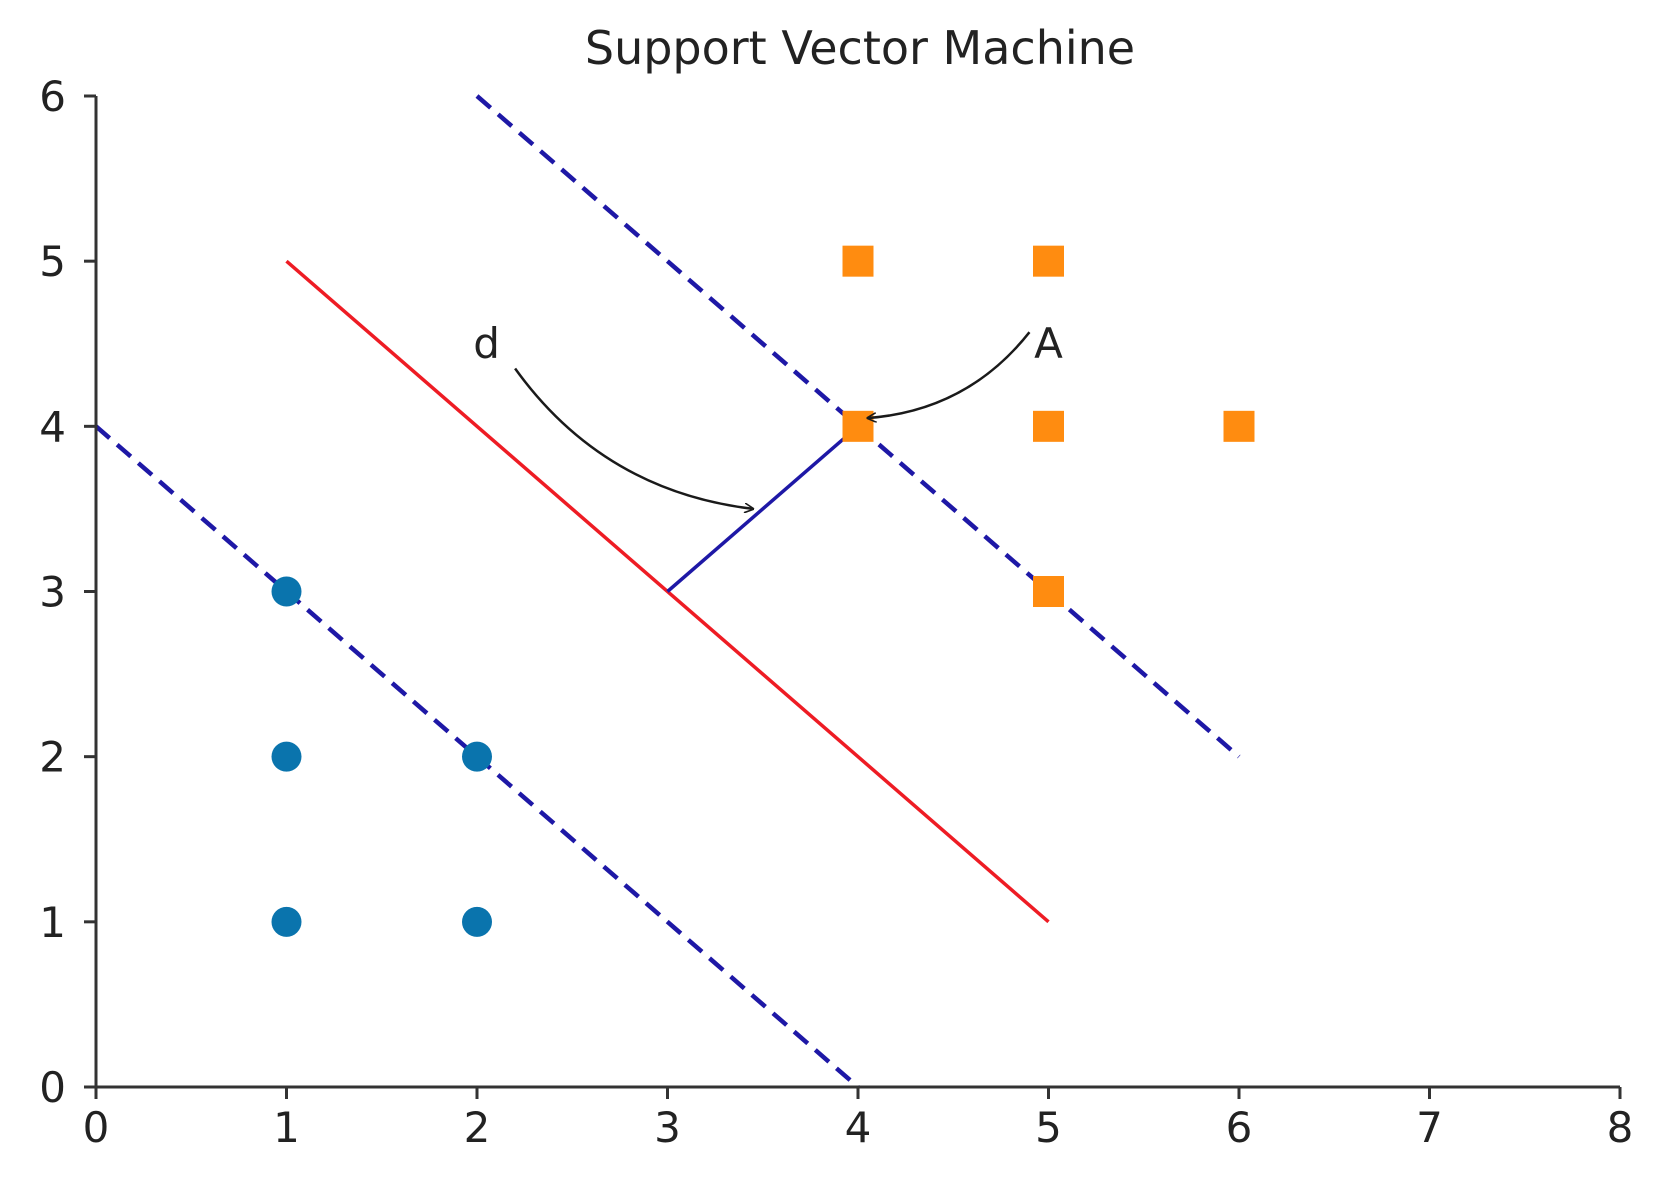  I want to click on x-tick-label: 2, so click(477, 1127).